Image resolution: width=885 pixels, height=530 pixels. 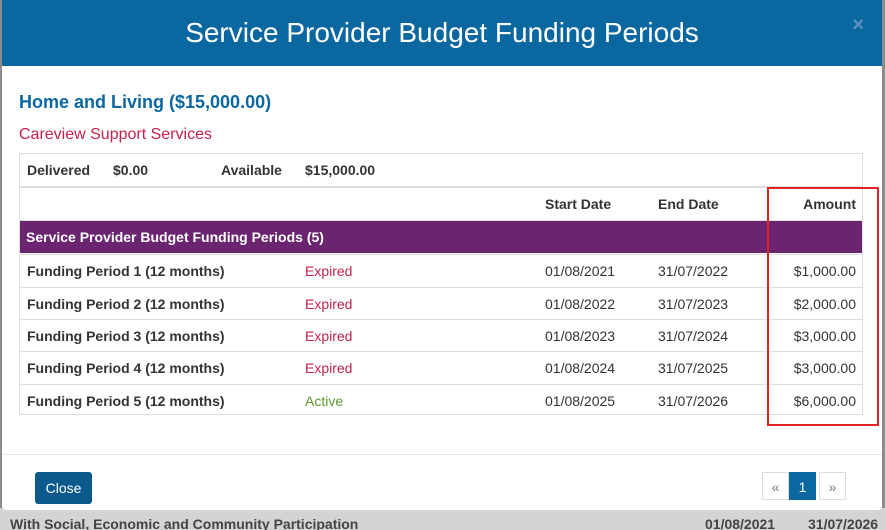 I want to click on background-text: 01/08/2021, so click(x=740, y=523).